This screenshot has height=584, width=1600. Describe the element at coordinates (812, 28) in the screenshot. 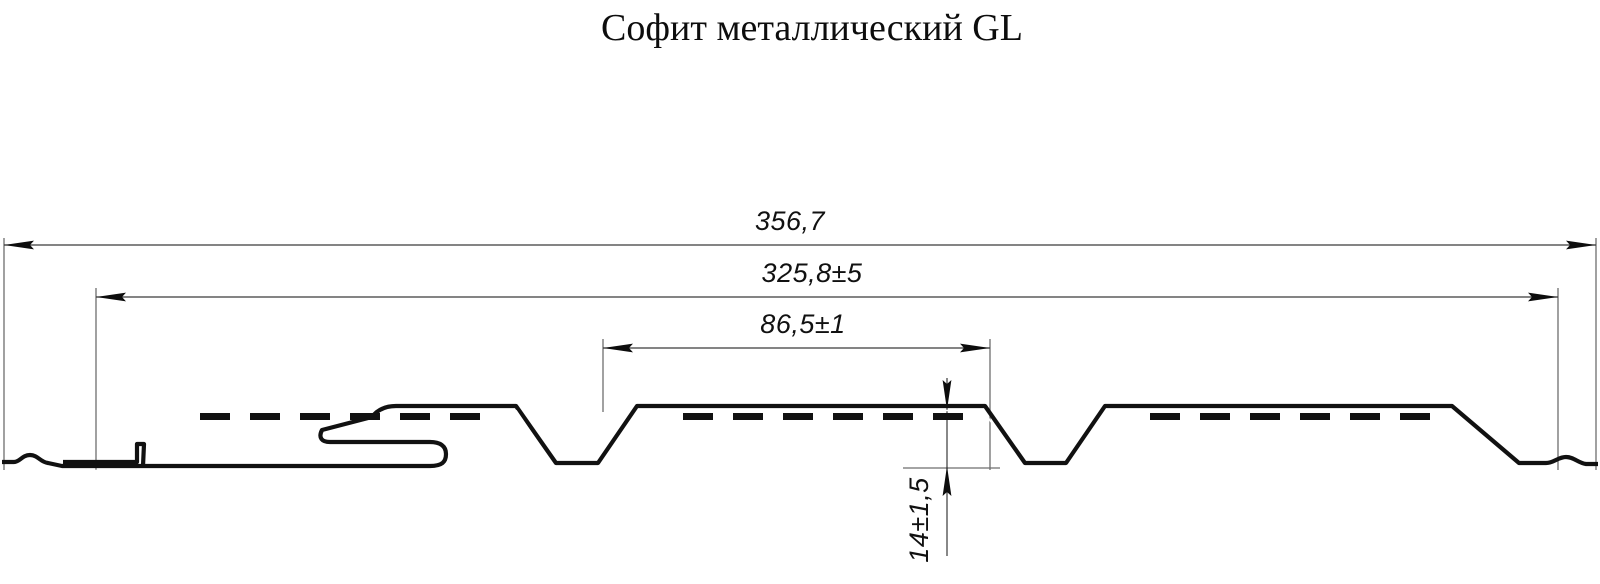

I see `page-title: Софит металлический GL` at that location.